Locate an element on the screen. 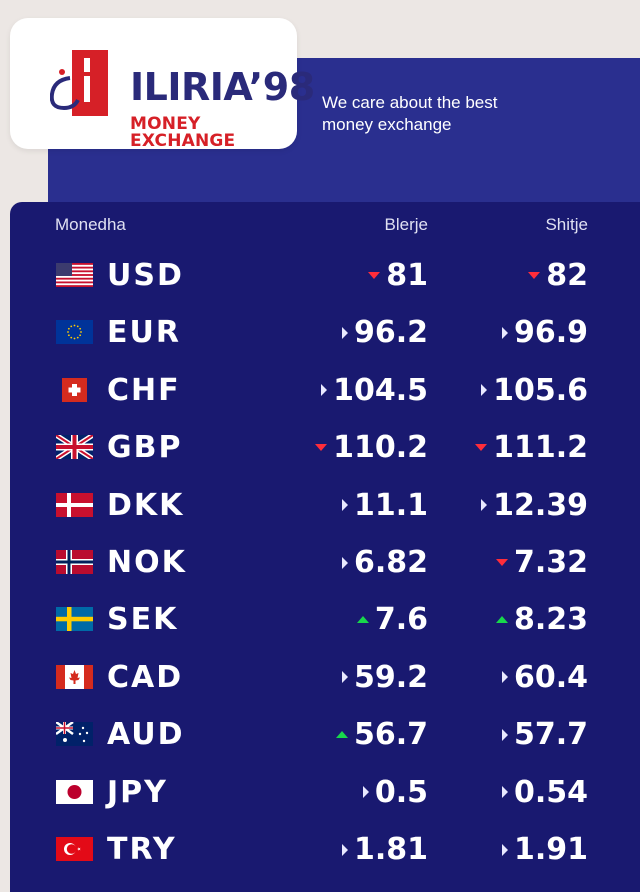 The image size is (640, 892). currency-code: DKK is located at coordinates (146, 505).